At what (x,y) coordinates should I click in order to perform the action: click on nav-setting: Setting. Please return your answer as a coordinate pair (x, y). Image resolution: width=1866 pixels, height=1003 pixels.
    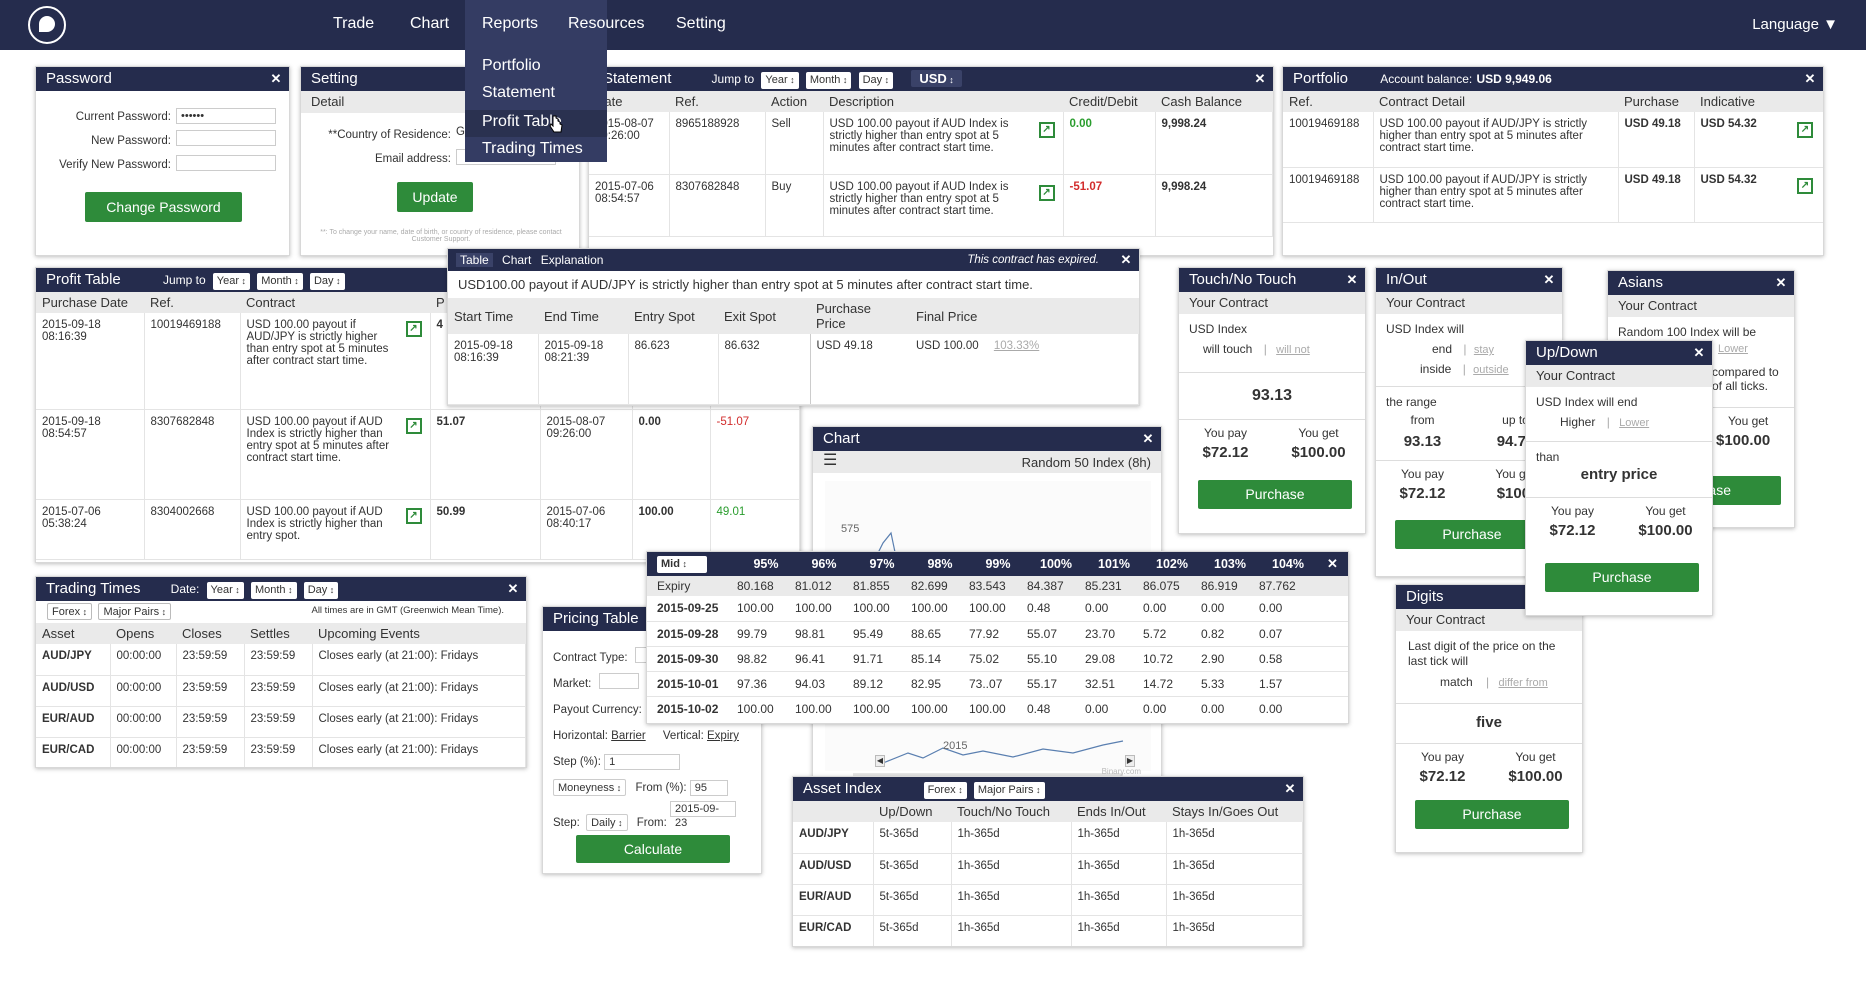
    Looking at the image, I should click on (701, 23).